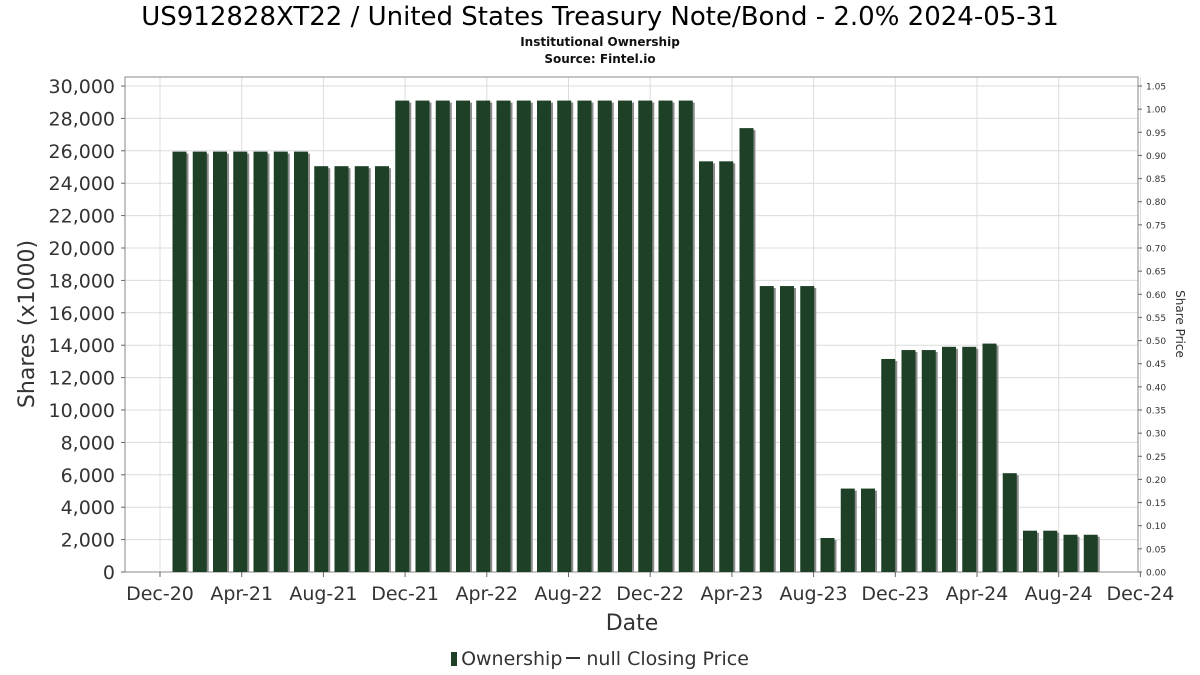 The height and width of the screenshot is (675, 1200). What do you see at coordinates (1156, 180) in the screenshot?
I see `y2-tick-label: 0.85` at bounding box center [1156, 180].